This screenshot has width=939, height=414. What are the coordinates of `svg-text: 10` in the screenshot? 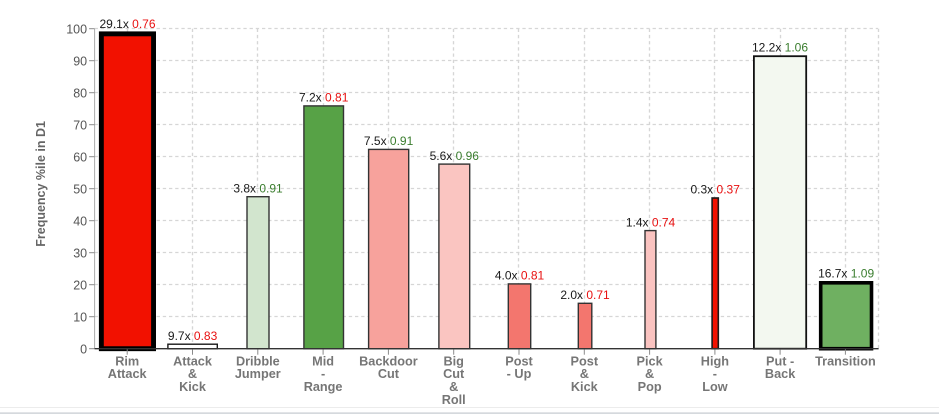 It's located at (80, 318).